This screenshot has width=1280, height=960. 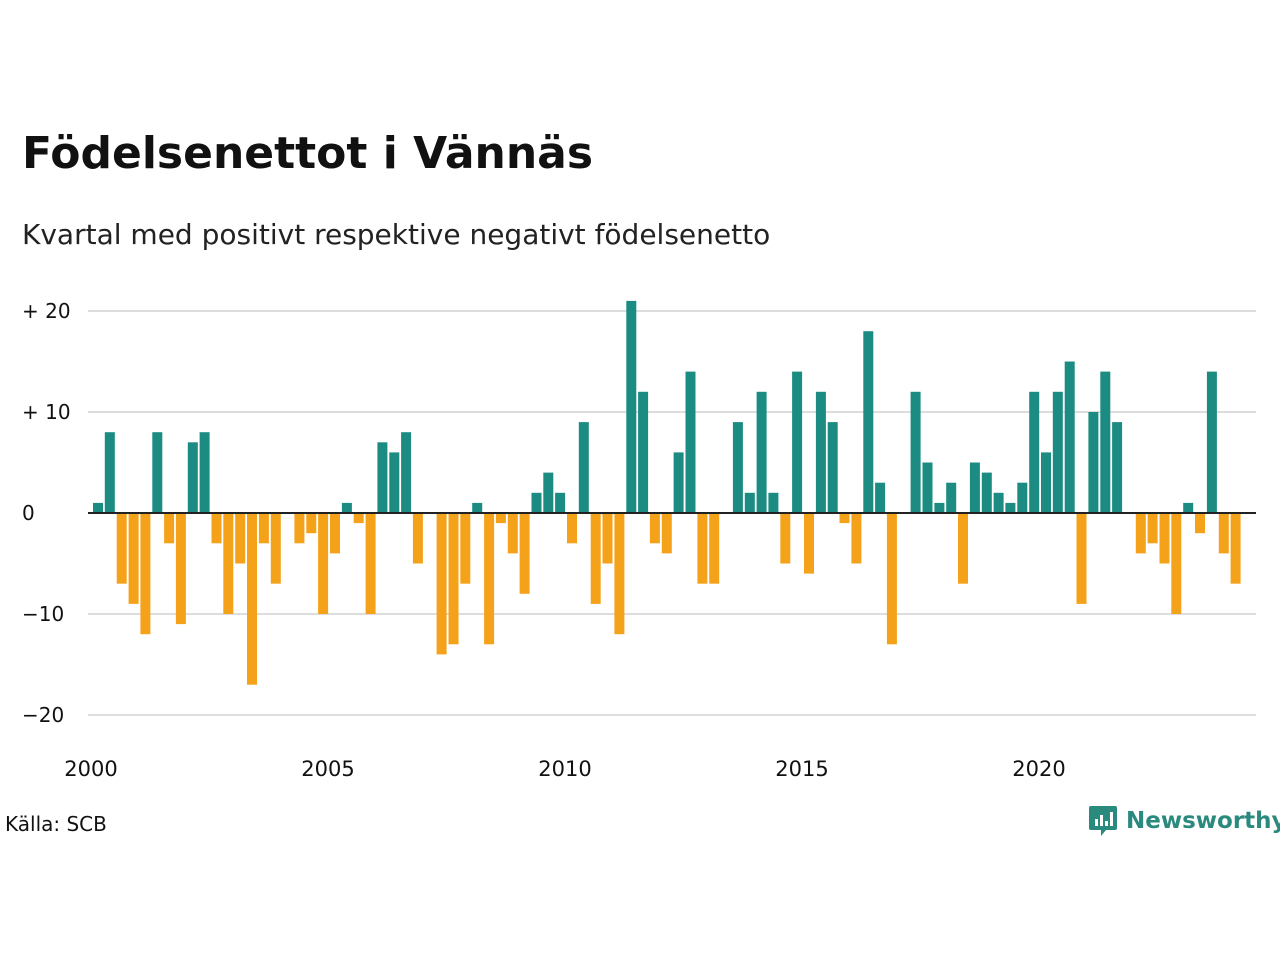 I want to click on y-tick-label: −10, so click(x=43, y=614).